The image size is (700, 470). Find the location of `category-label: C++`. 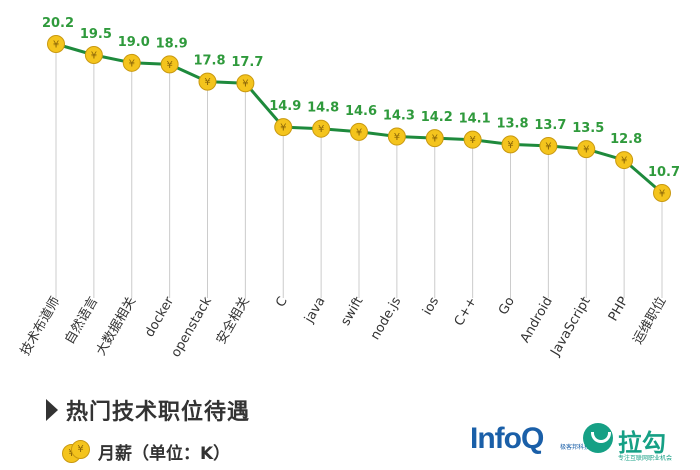

category-label: C++ is located at coordinates (466, 312).